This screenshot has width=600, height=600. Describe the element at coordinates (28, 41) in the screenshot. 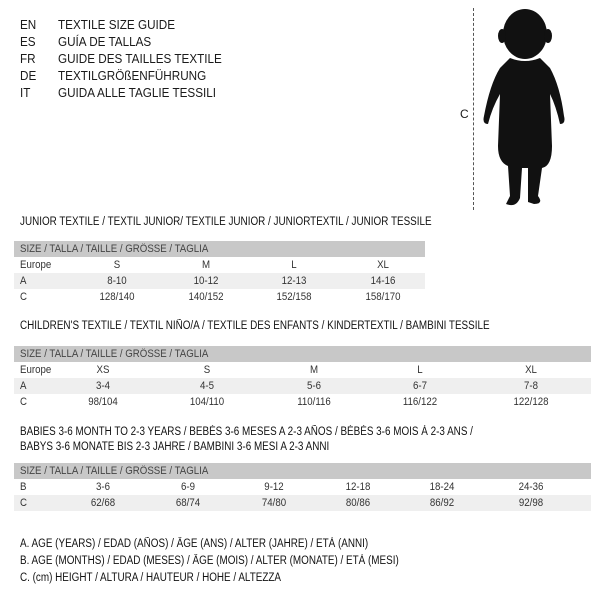

I see `lang-code: ES` at that location.